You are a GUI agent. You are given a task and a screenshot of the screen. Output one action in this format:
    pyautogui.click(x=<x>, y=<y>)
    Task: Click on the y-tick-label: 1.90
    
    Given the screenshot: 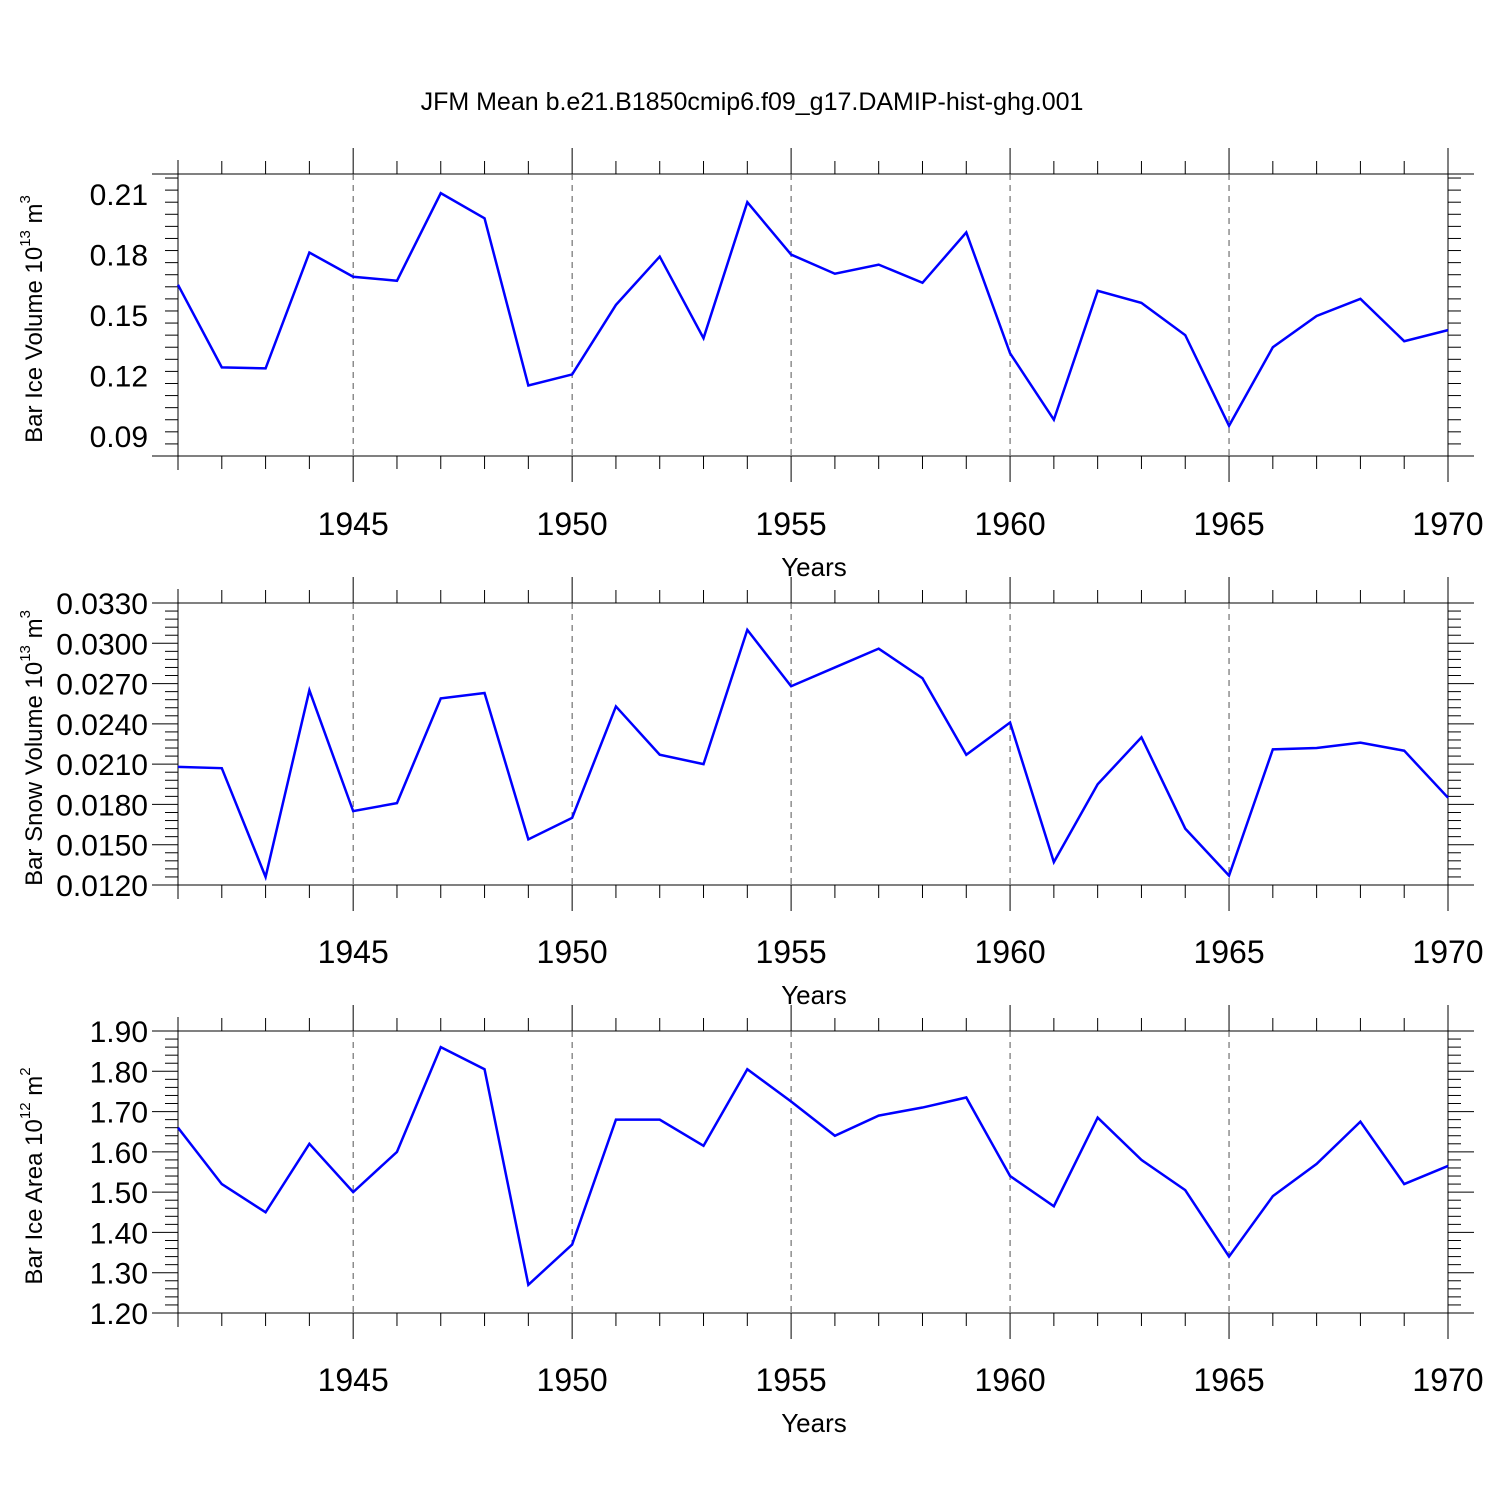 What is the action you would take?
    pyautogui.click(x=119, y=1032)
    